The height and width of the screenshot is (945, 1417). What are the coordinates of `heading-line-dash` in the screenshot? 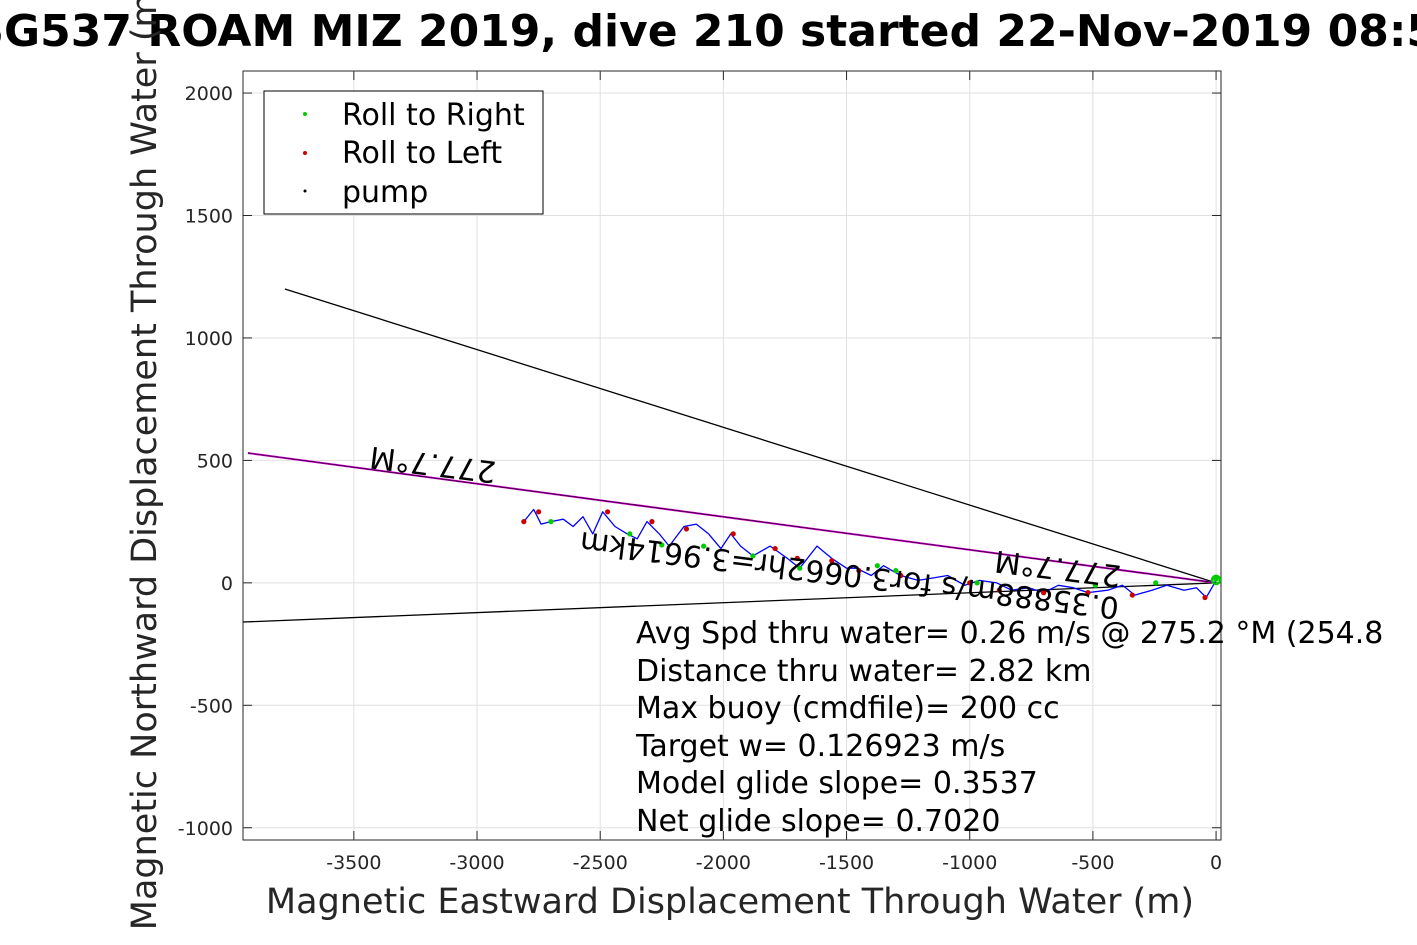 It's located at (732, 518).